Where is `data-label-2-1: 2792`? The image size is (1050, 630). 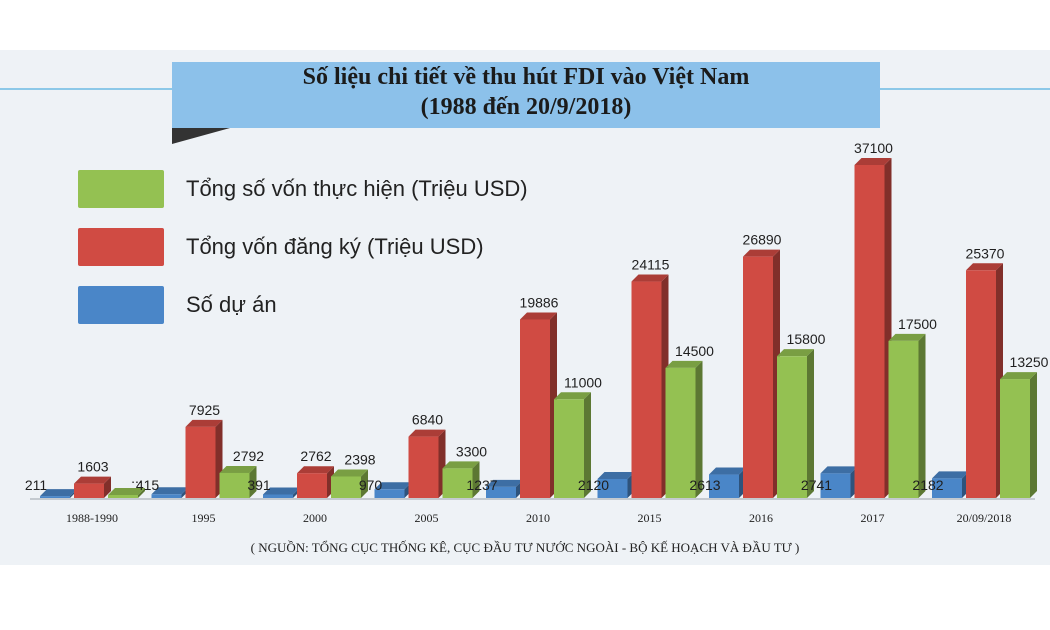 data-label-2-1: 2792 is located at coordinates (248, 456).